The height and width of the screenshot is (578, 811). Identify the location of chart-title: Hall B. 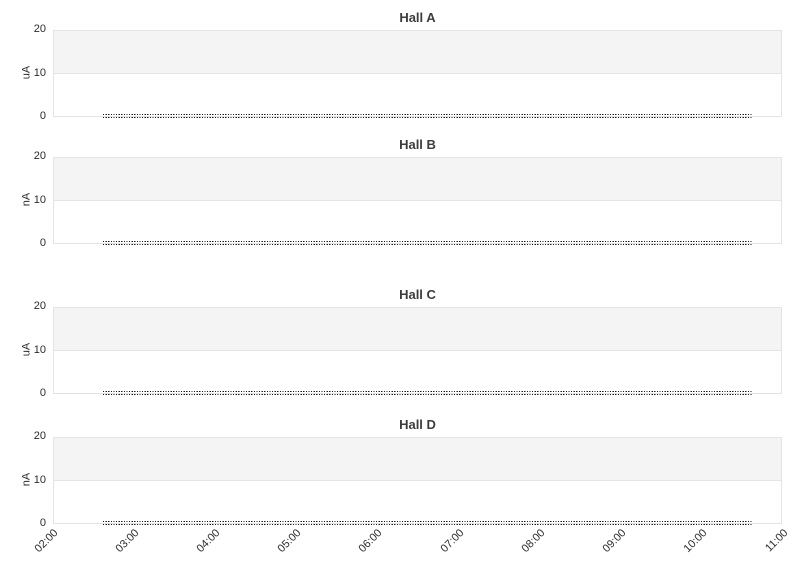
(417, 144).